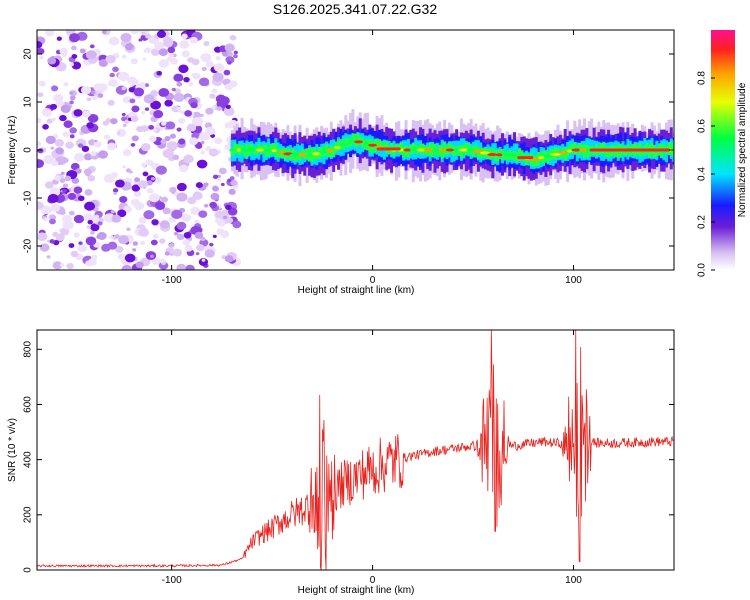 The image size is (750, 600). What do you see at coordinates (702, 270) in the screenshot?
I see `colorbar-tick-label: 0.0` at bounding box center [702, 270].